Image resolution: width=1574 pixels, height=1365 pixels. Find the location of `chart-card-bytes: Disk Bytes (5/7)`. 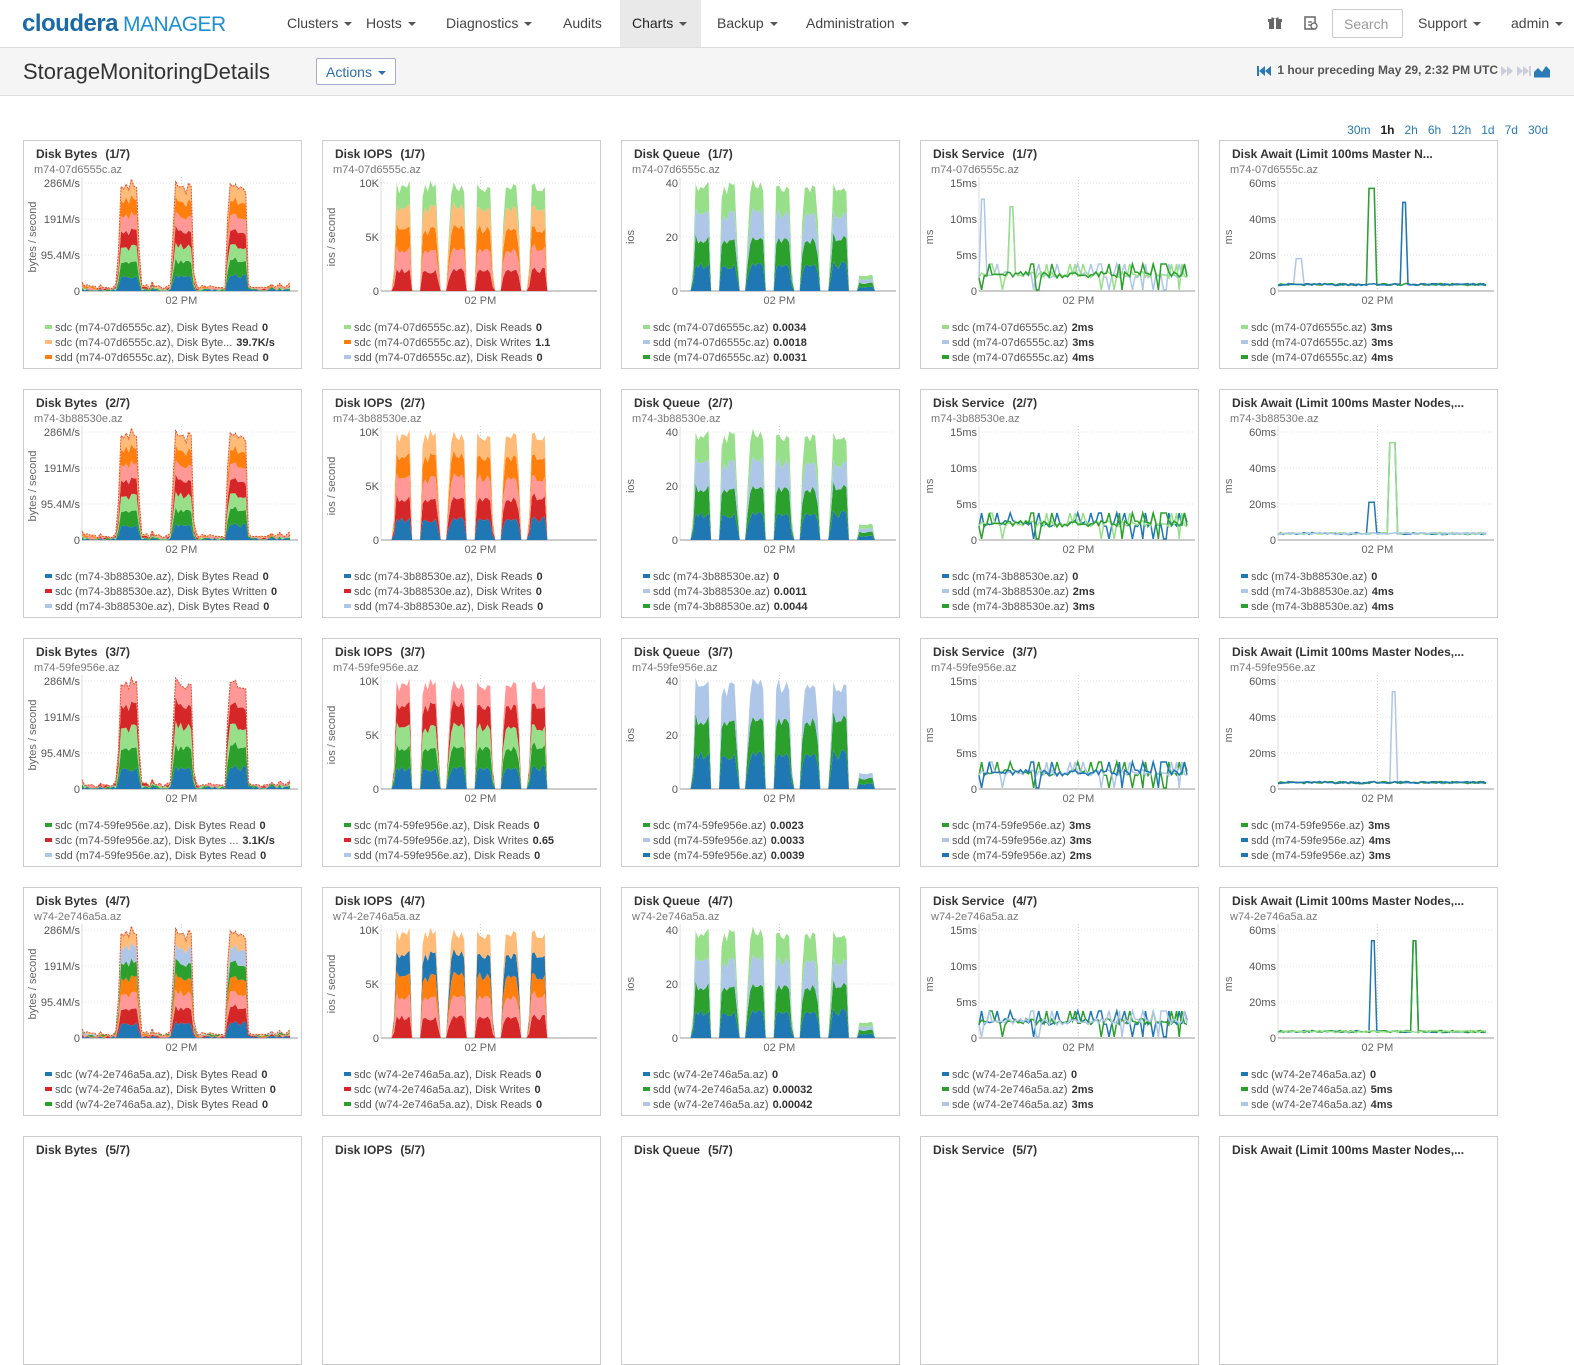

chart-card-bytes: Disk Bytes (5/7) is located at coordinates (162, 1250).